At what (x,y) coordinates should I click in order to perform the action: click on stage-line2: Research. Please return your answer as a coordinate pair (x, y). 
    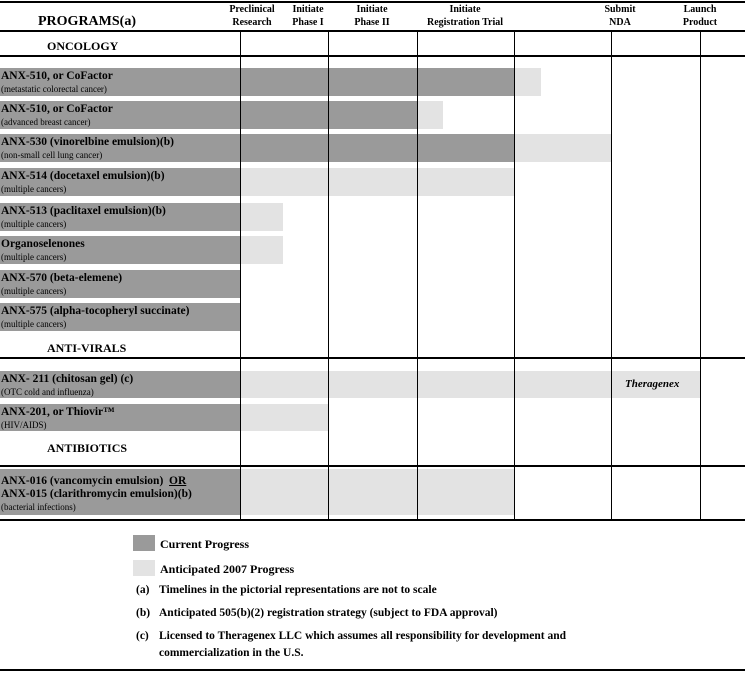
    Looking at the image, I should click on (252, 22).